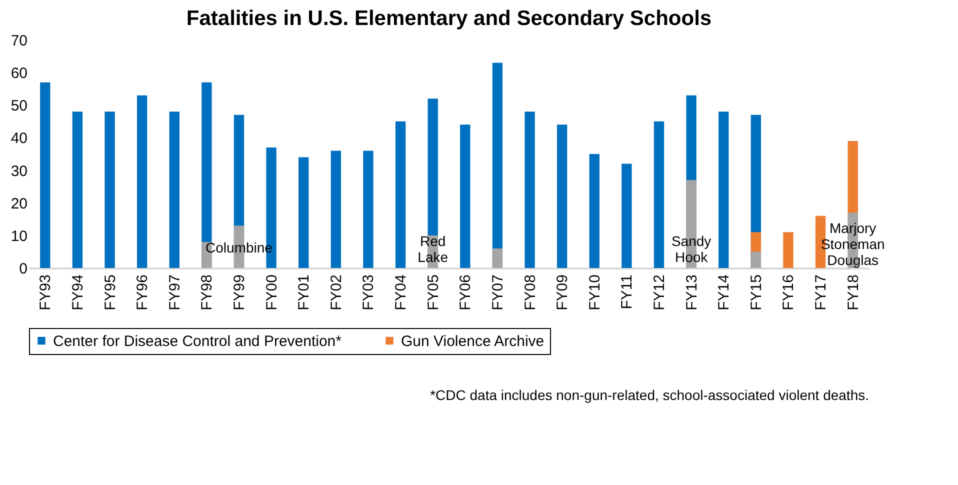  Describe the element at coordinates (497, 292) in the screenshot. I see `x-tick-label: FY07` at that location.